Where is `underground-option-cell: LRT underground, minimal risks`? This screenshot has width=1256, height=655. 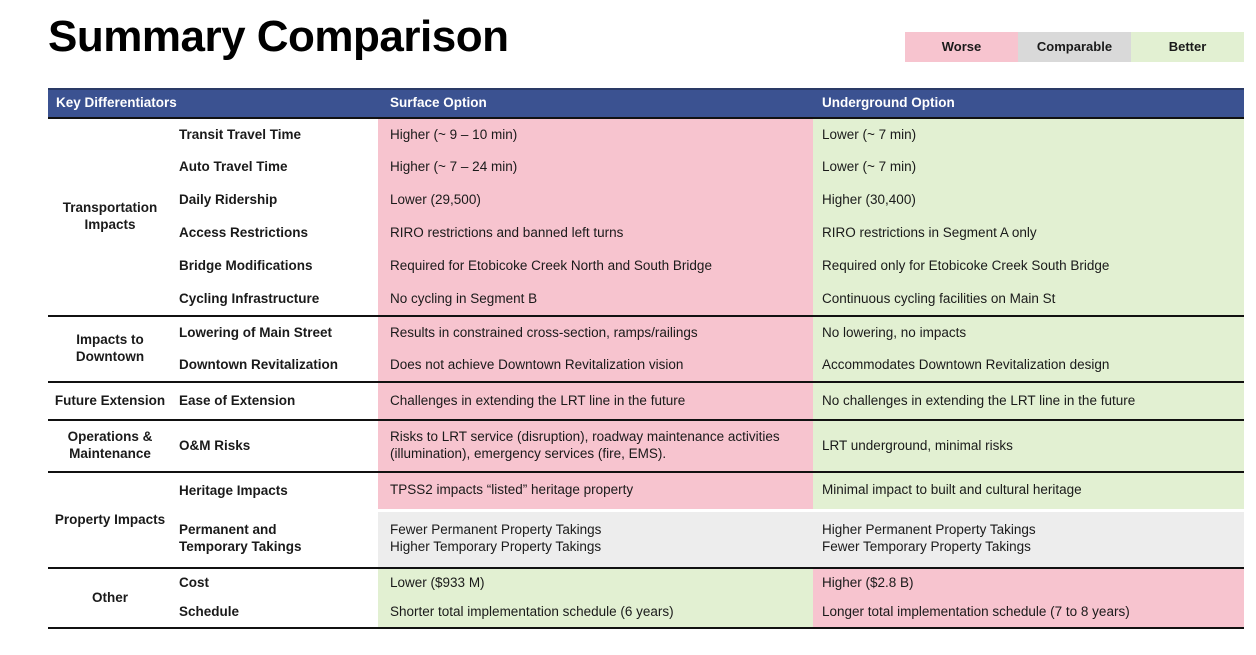
underground-option-cell: LRT underground, minimal risks is located at coordinates (1029, 445).